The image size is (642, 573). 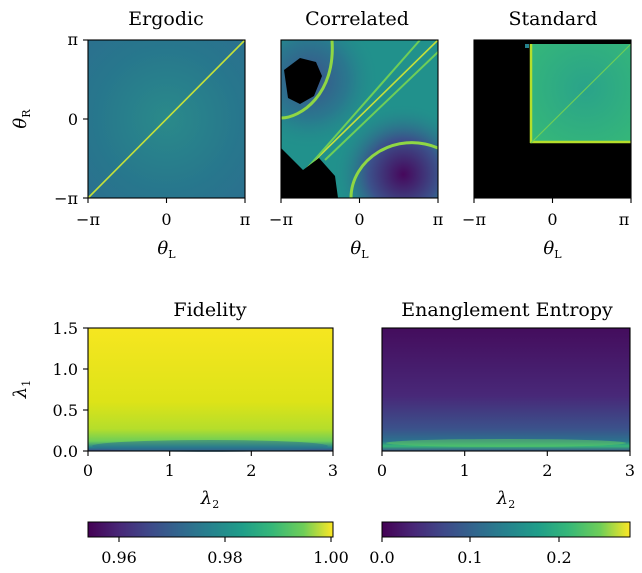 What do you see at coordinates (218, 544) in the screenshot?
I see `colorbar-fidelity: 0.96 0.98 1.00` at bounding box center [218, 544].